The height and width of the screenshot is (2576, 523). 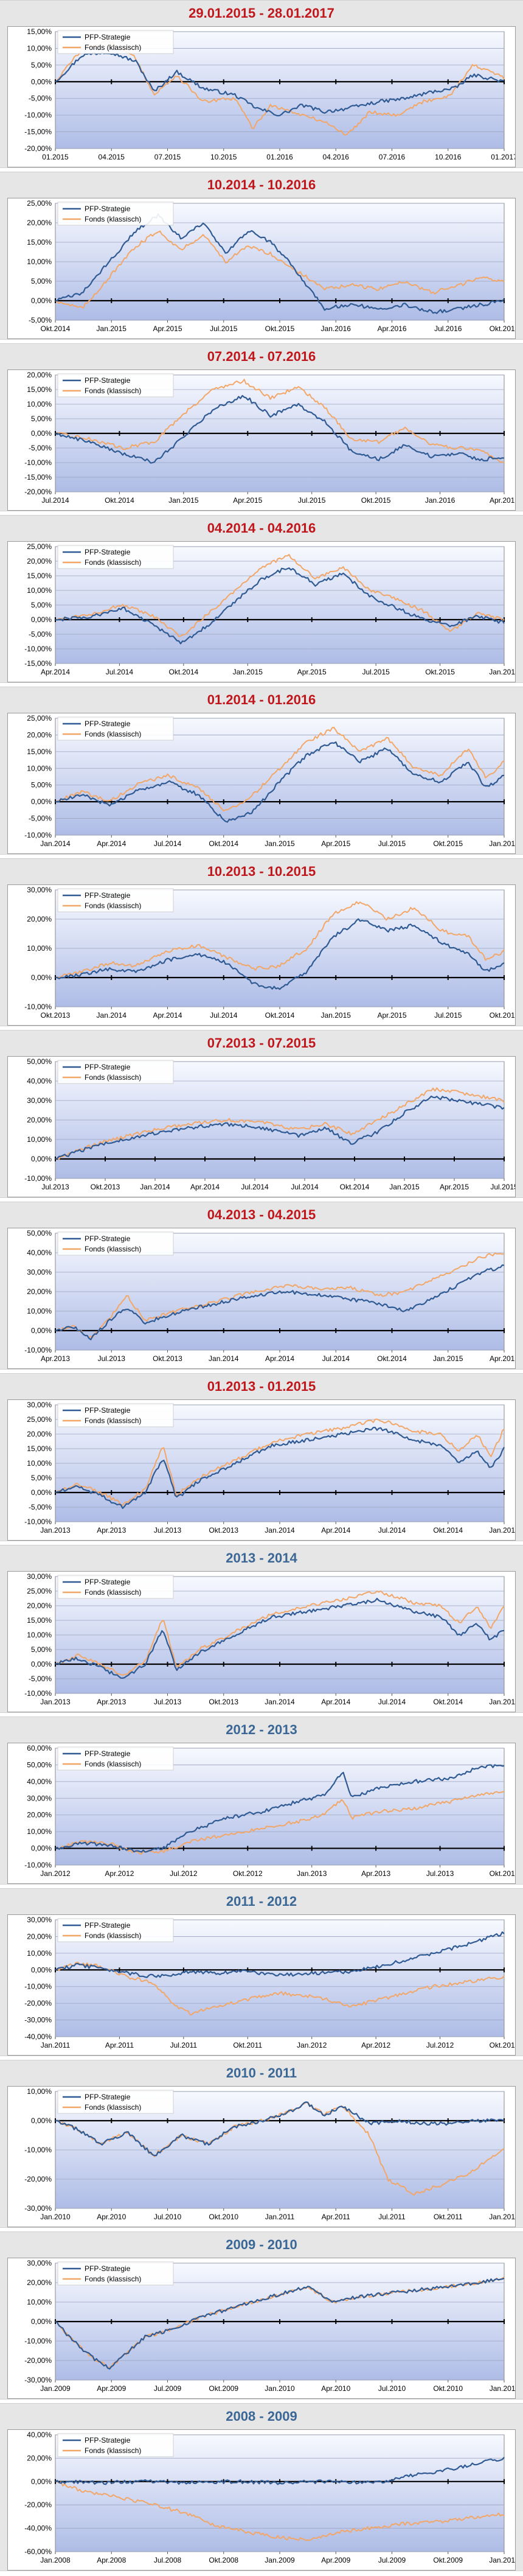 What do you see at coordinates (40, 1081) in the screenshot?
I see `y-tick-label: 40,00%` at bounding box center [40, 1081].